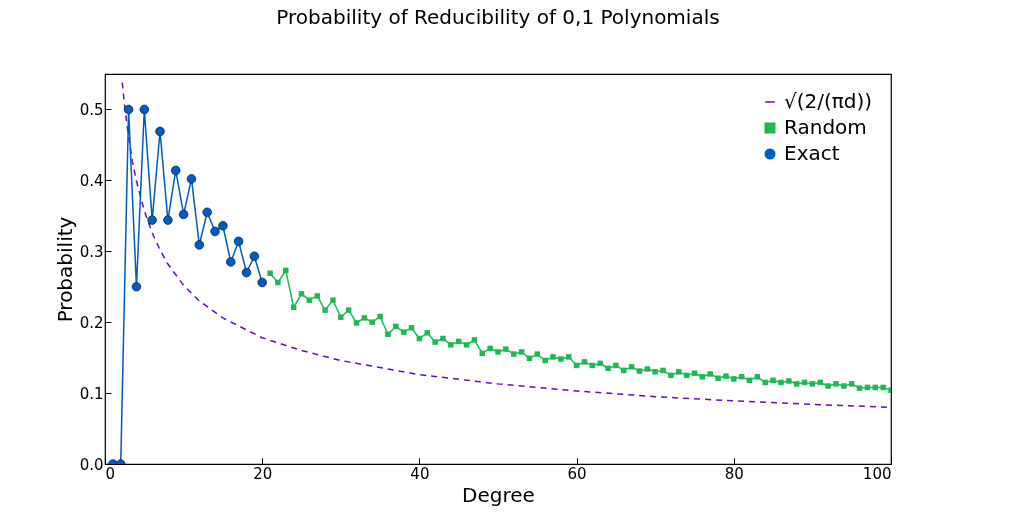  What do you see at coordinates (498, 494) in the screenshot?
I see `x-axis-title: Degree` at bounding box center [498, 494].